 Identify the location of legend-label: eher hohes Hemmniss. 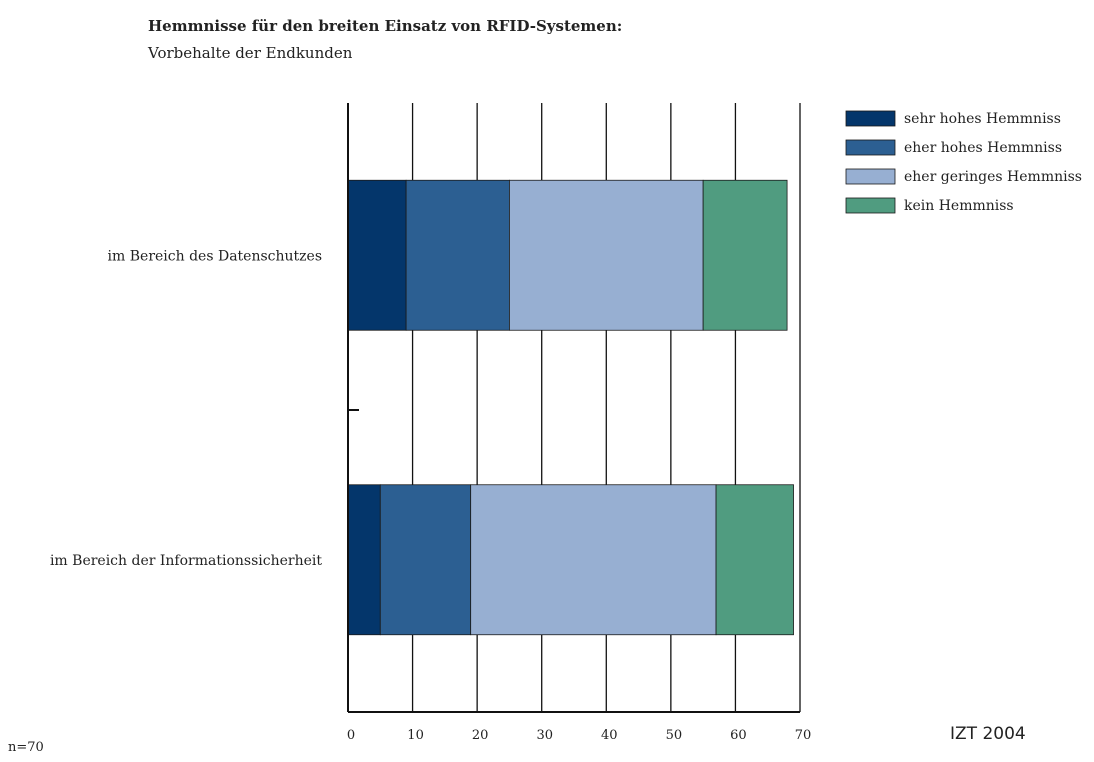
(983, 148).